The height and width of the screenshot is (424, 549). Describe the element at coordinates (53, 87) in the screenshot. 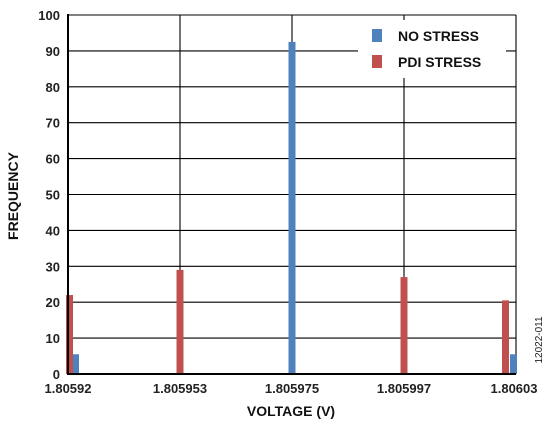

I see `y-tick-label: 80` at that location.